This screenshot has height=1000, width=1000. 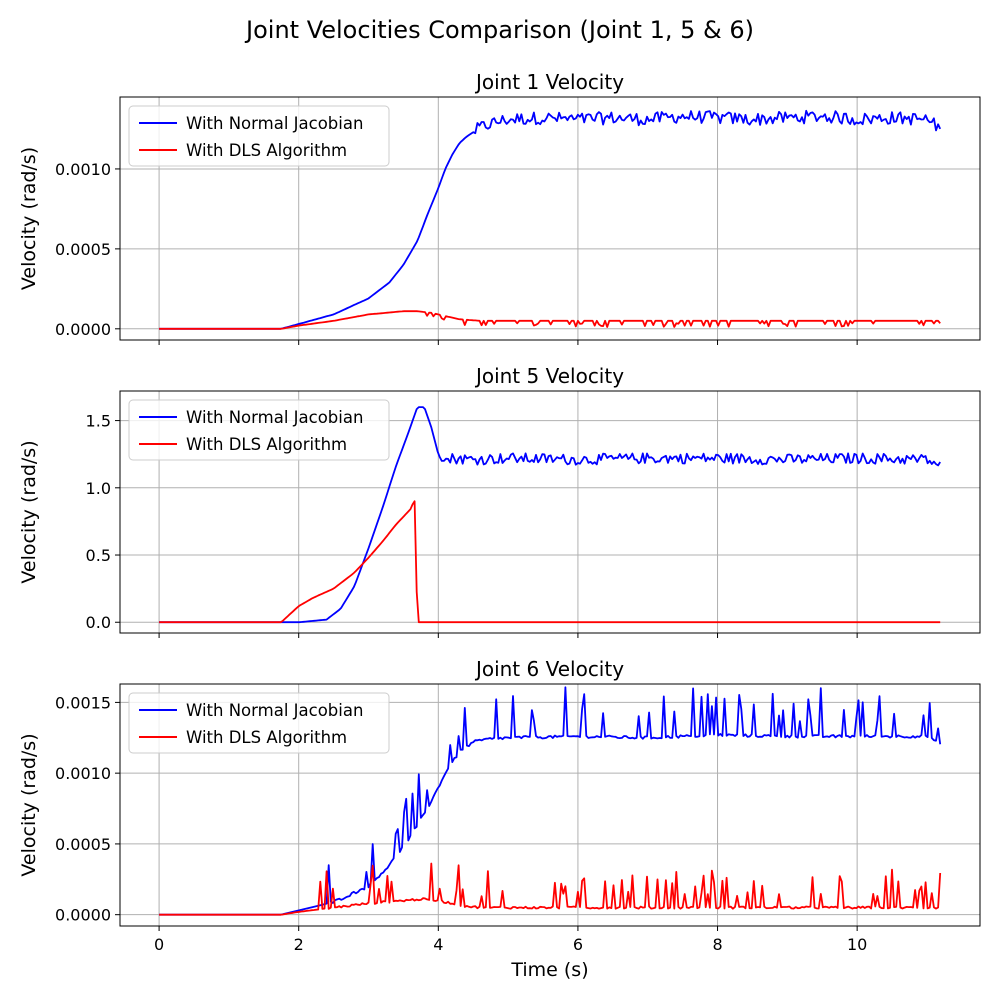 I want to click on y-tick-label: 1.0, so click(x=98, y=488).